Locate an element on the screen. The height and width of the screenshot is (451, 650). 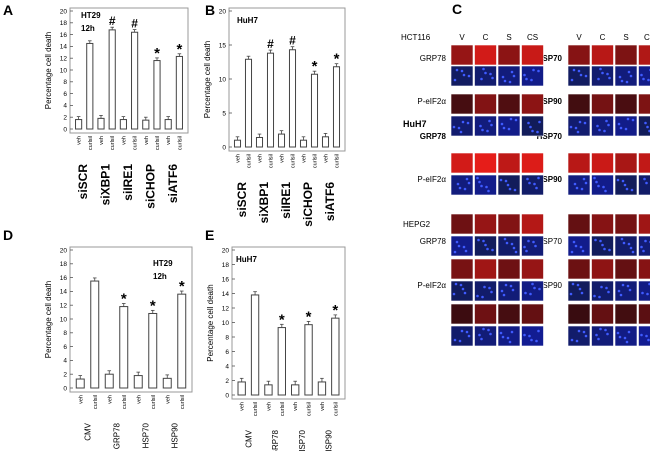
y-tick-label: 20 is located at coordinates (223, 11).